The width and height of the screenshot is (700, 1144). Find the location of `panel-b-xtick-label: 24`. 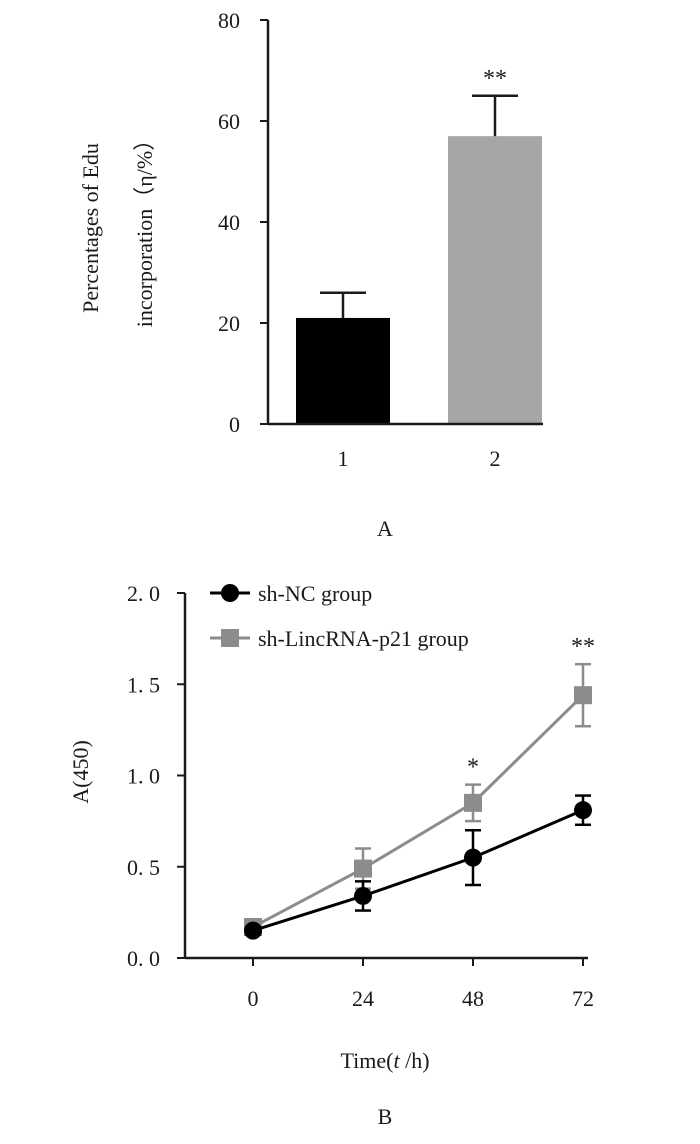

panel-b-xtick-label: 24 is located at coordinates (363, 998).